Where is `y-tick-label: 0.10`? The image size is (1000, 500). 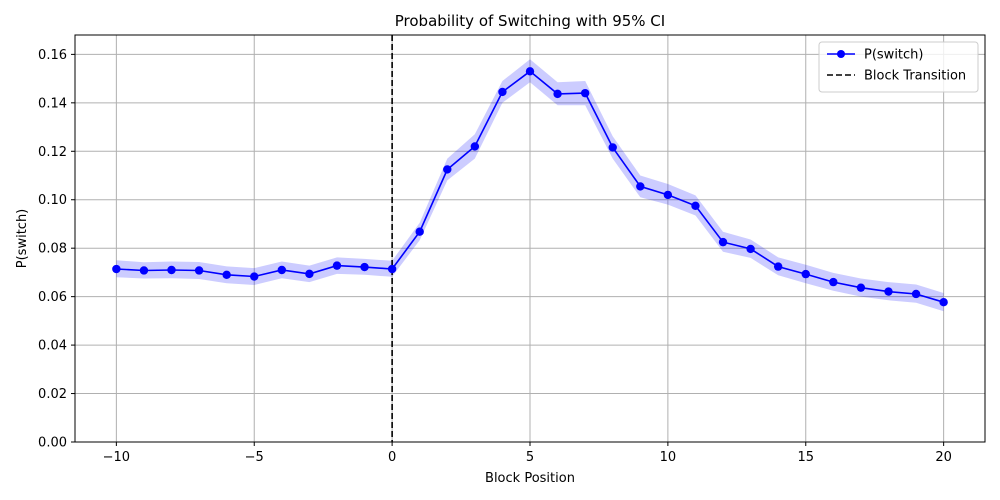 y-tick-label: 0.10 is located at coordinates (52, 200).